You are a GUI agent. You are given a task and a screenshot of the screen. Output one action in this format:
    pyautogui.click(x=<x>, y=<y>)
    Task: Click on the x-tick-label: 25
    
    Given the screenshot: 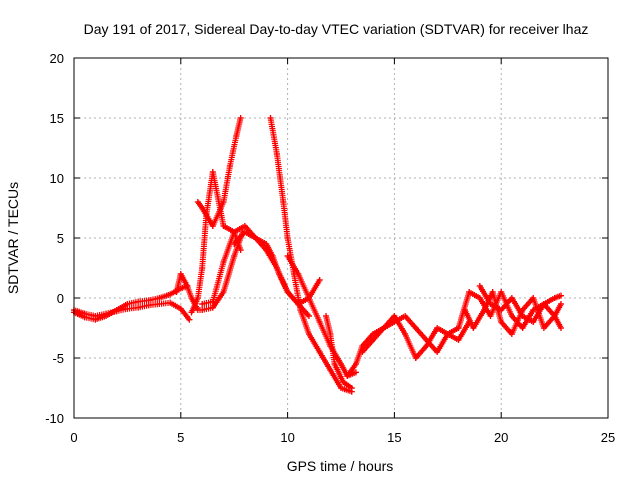 What is the action you would take?
    pyautogui.click(x=608, y=437)
    